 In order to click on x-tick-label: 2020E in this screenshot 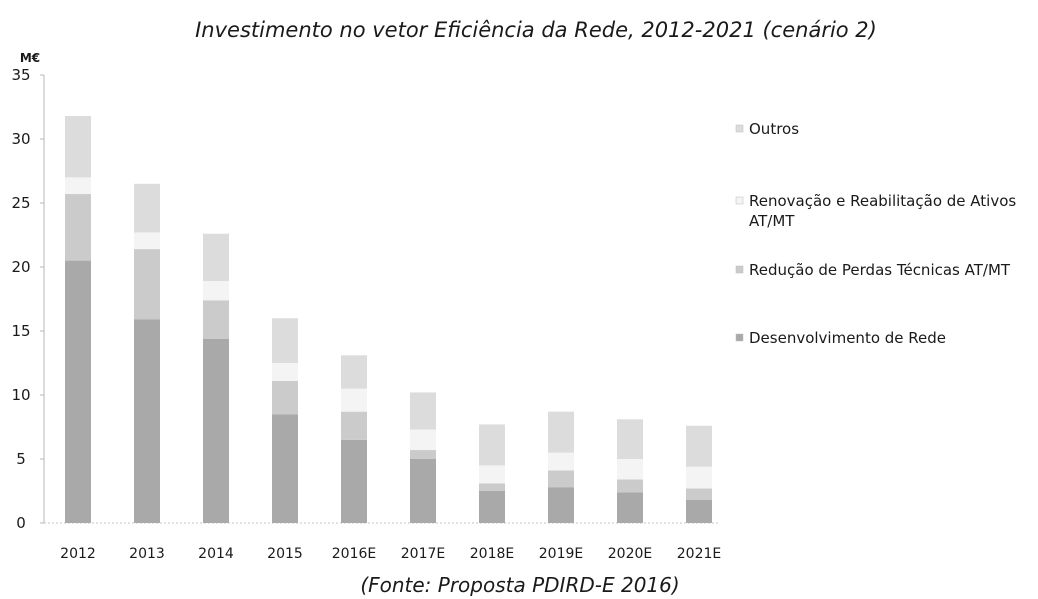, I will do `click(630, 554)`.